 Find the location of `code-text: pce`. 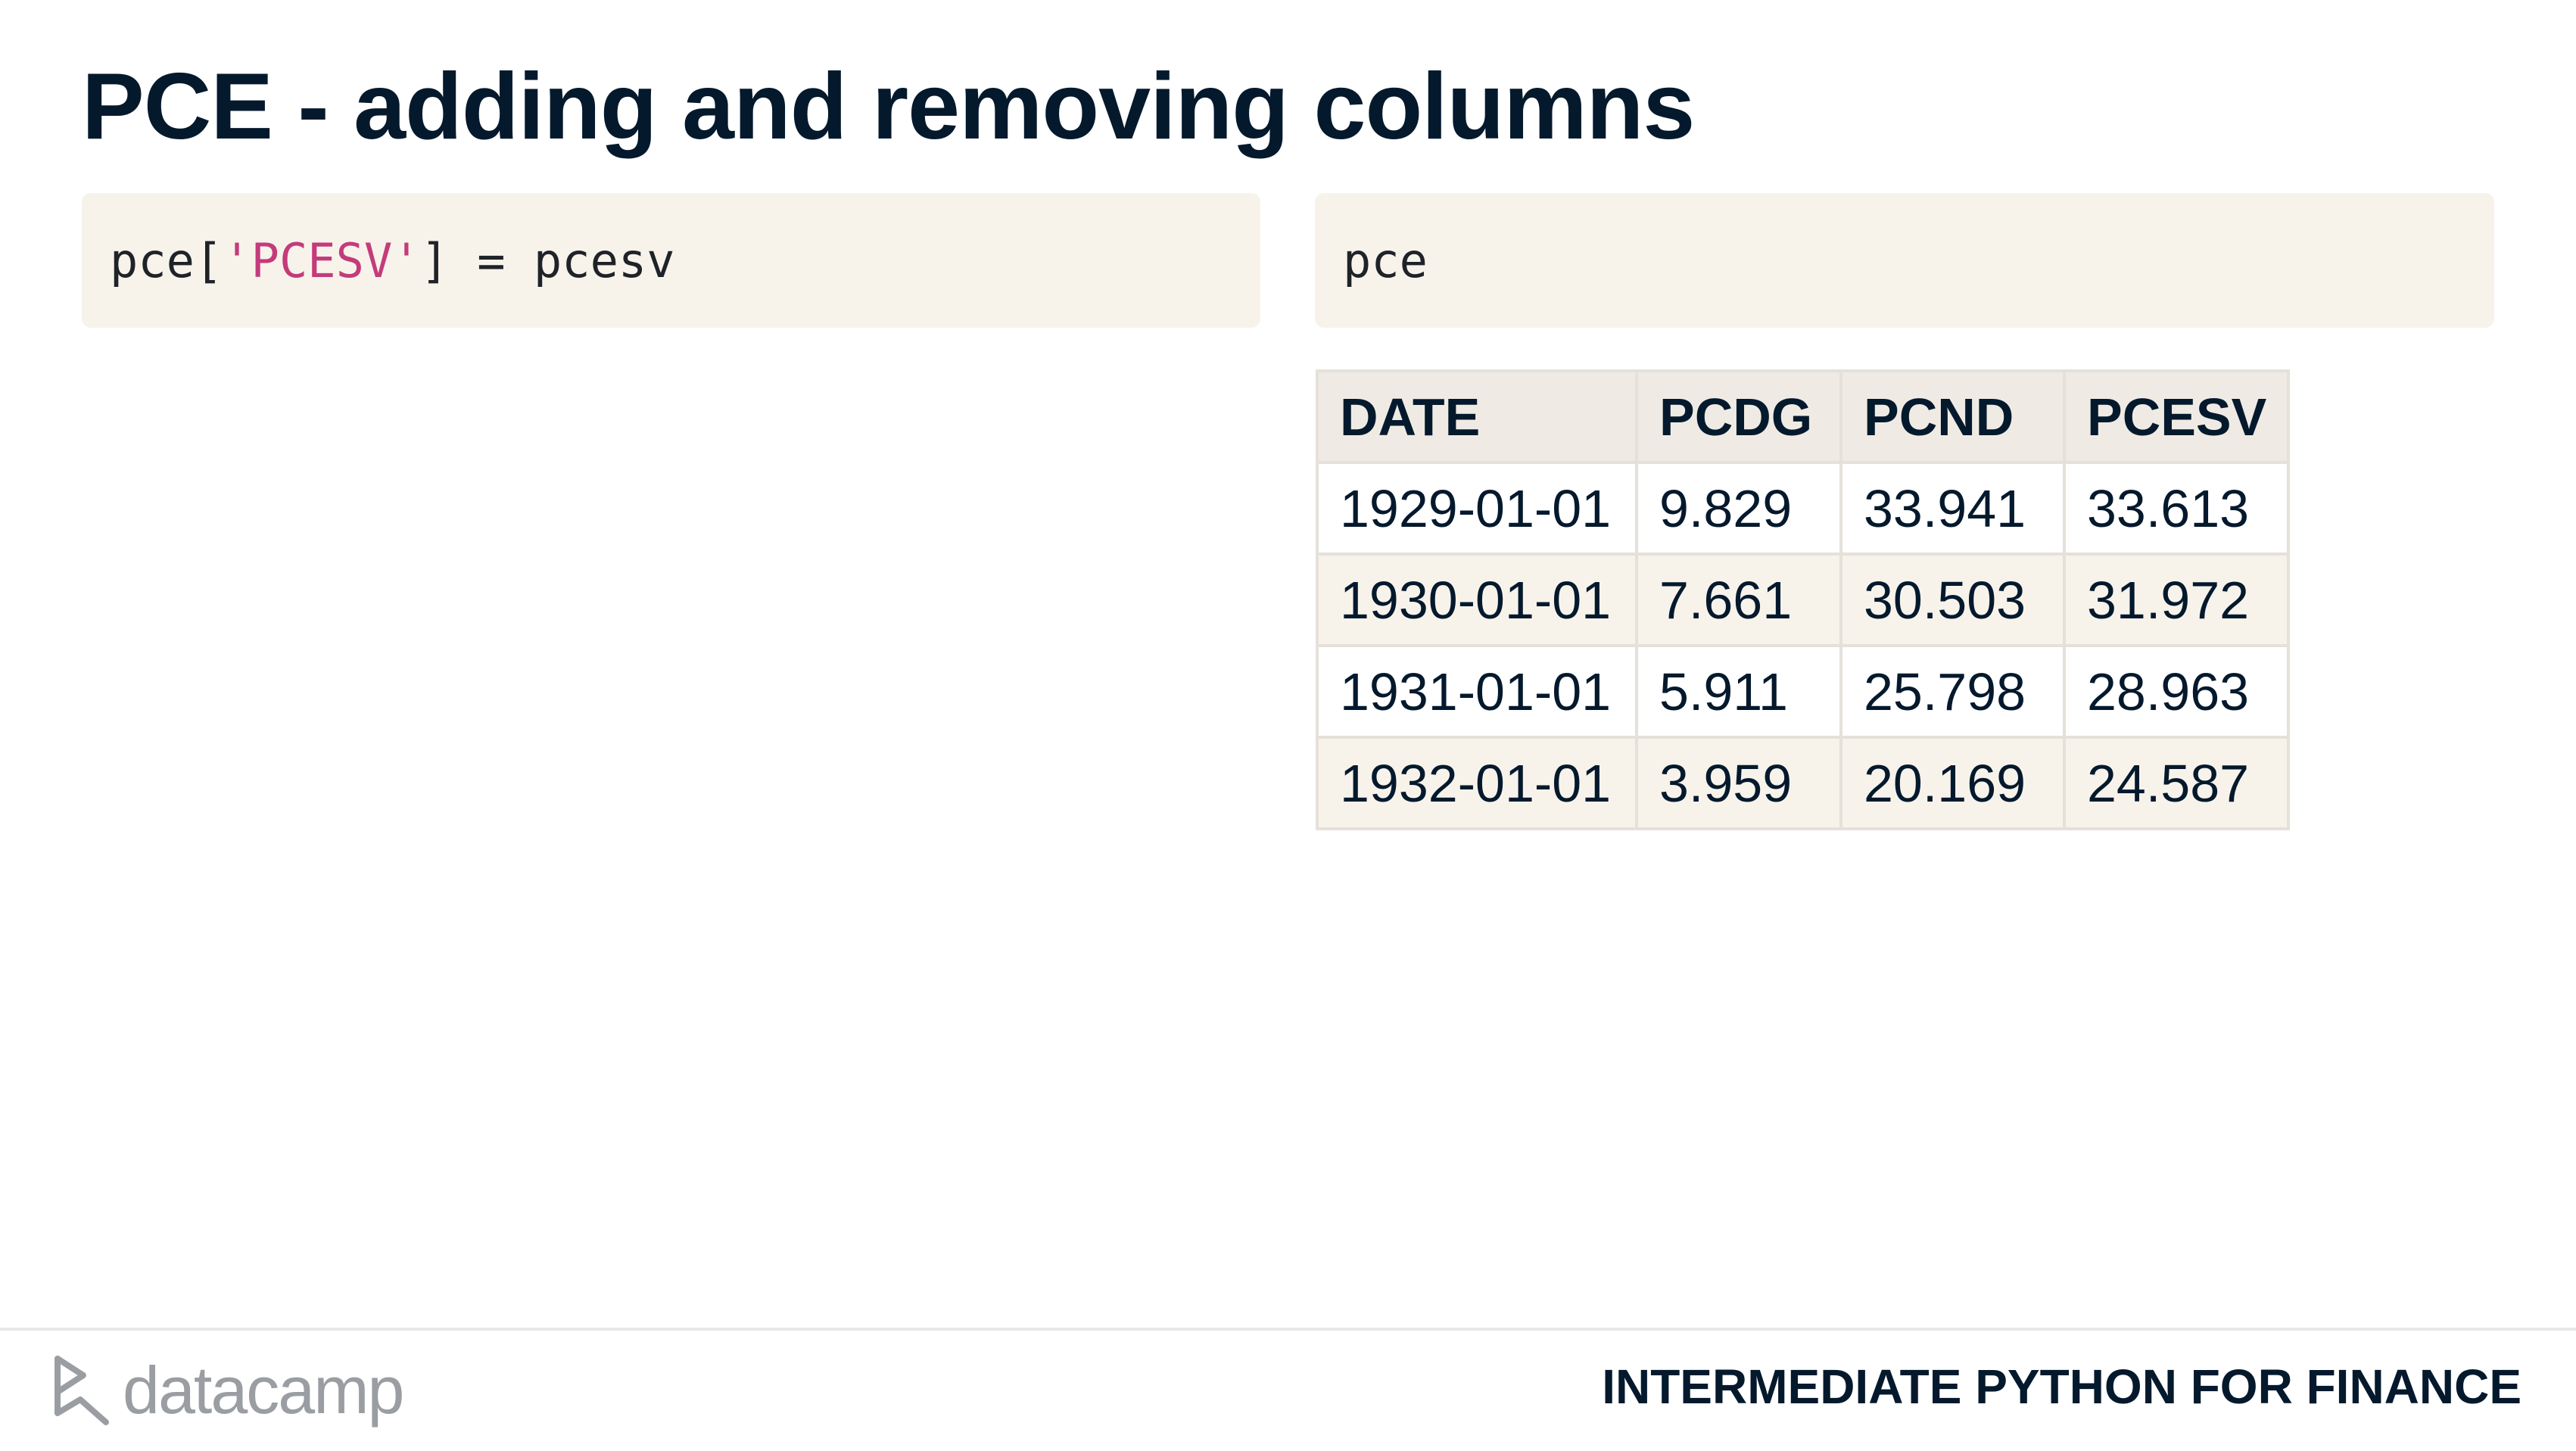

code-text: pce is located at coordinates (1385, 260).